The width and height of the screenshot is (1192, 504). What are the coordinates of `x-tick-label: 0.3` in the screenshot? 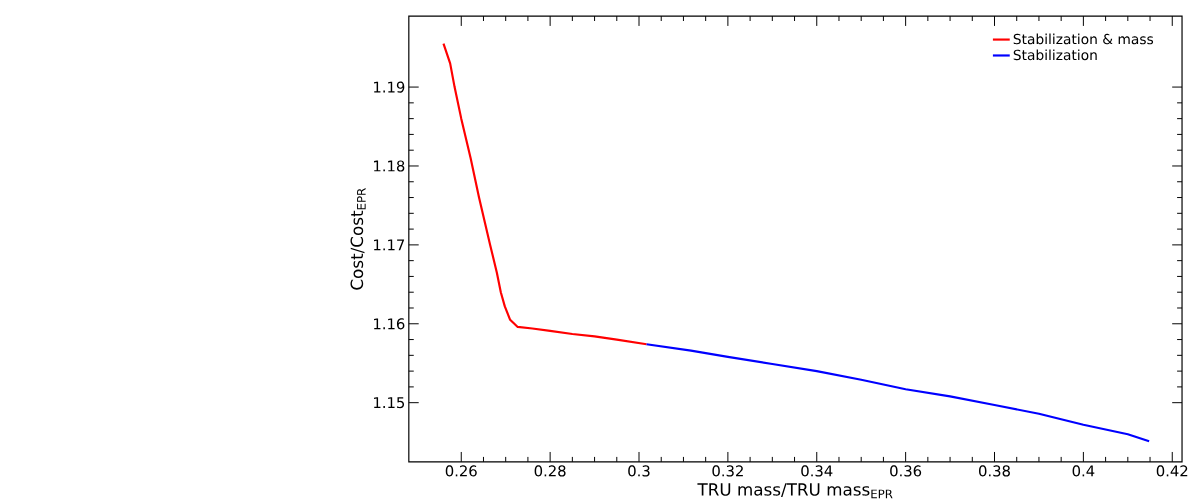 It's located at (639, 471).